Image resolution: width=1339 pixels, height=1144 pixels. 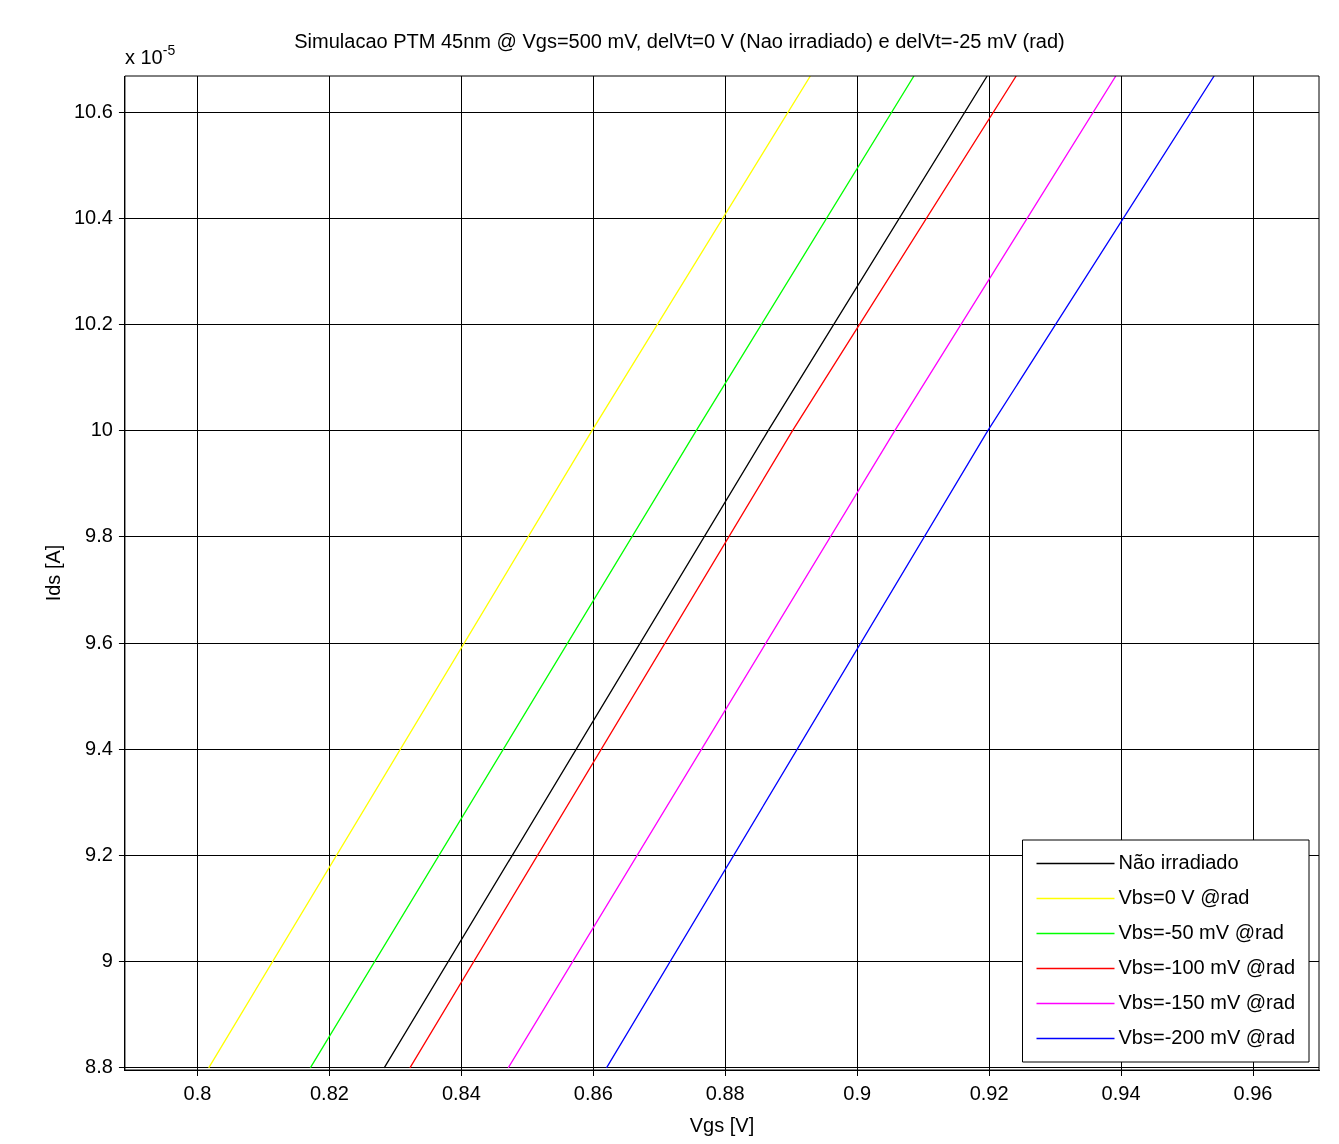 What do you see at coordinates (989, 1092) in the screenshot?
I see `x-tick-label: 0.92` at bounding box center [989, 1092].